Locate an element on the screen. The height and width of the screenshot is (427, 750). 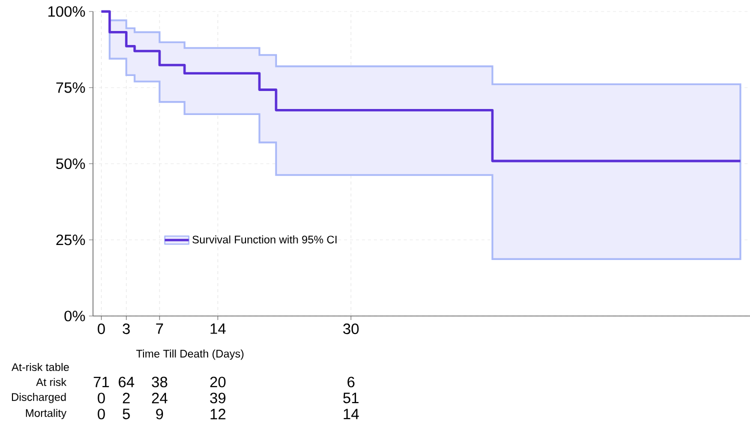
y-tick-label: 0% is located at coordinates (74, 316).